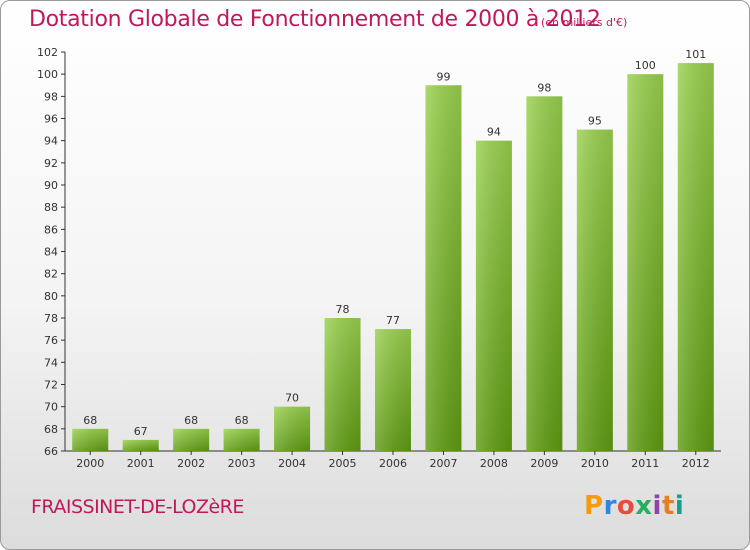  I want to click on y-tick-label: 88, so click(51, 207).